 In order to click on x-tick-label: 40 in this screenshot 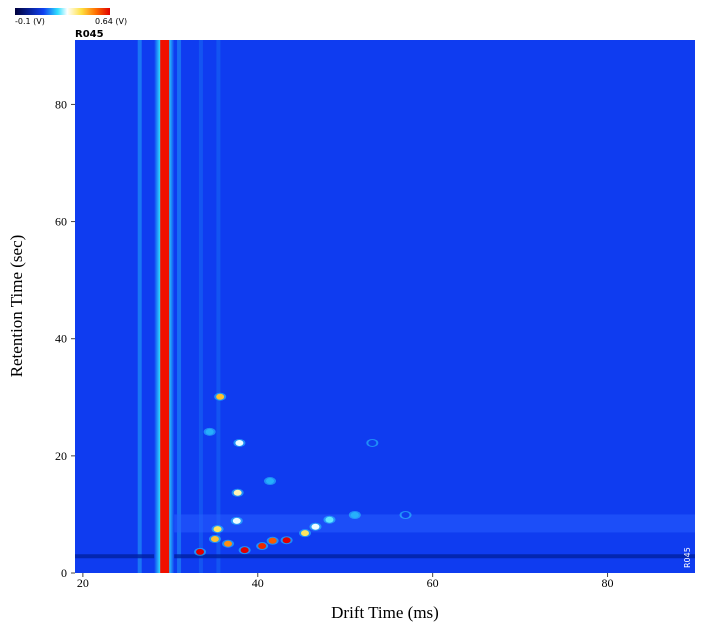, I will do `click(258, 583)`.